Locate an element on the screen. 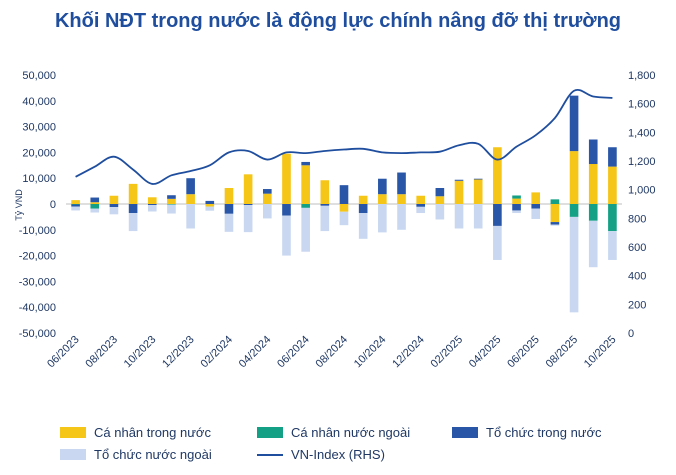  bar-3-12-2023 is located at coordinates (190, 186).